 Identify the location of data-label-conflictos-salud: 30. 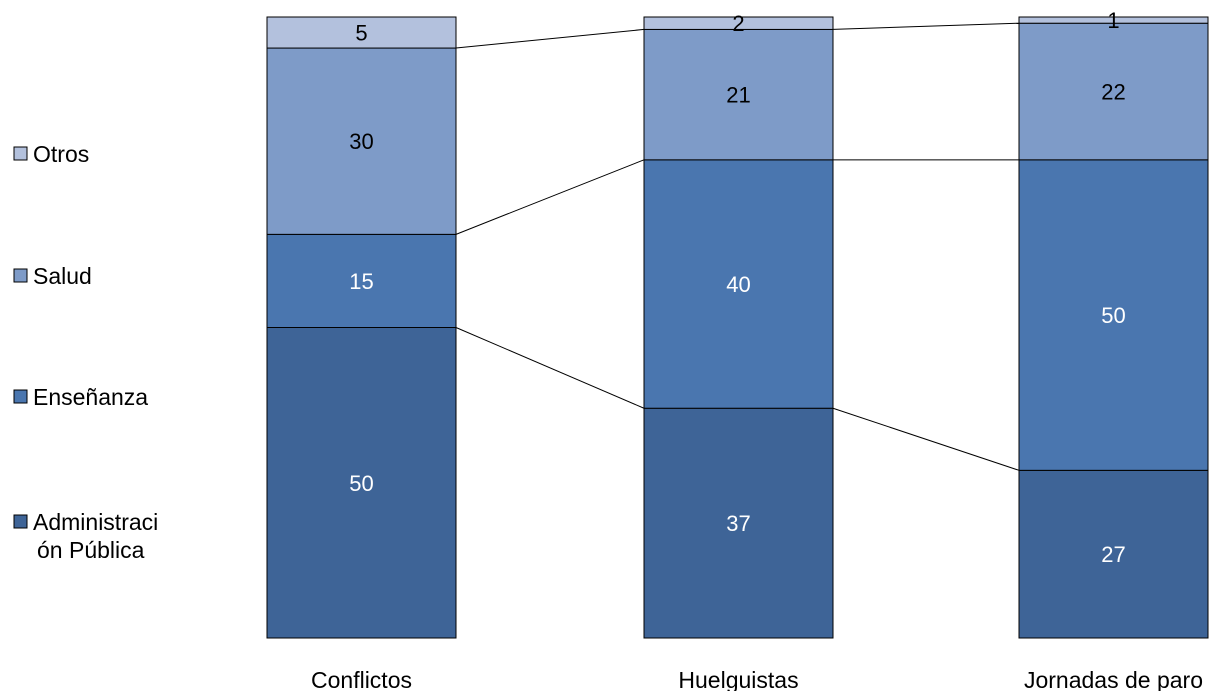
(361, 141).